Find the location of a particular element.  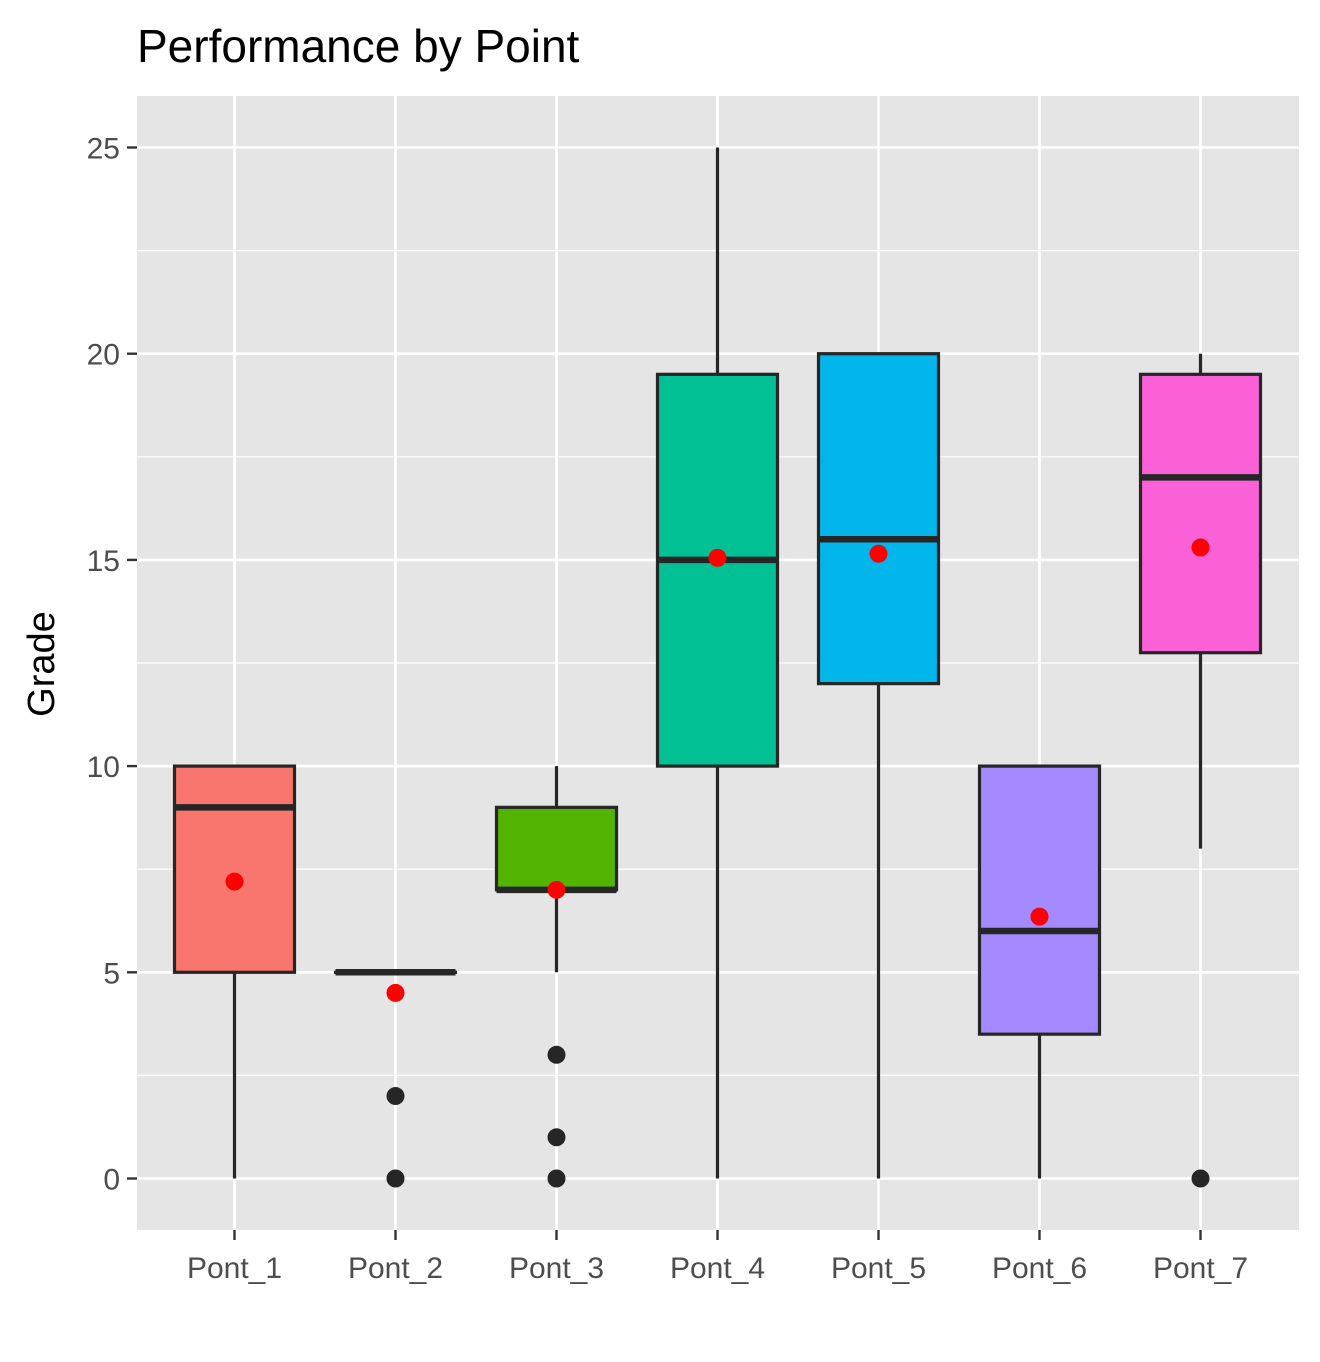

y-tick-label: 10 is located at coordinates (103, 767).